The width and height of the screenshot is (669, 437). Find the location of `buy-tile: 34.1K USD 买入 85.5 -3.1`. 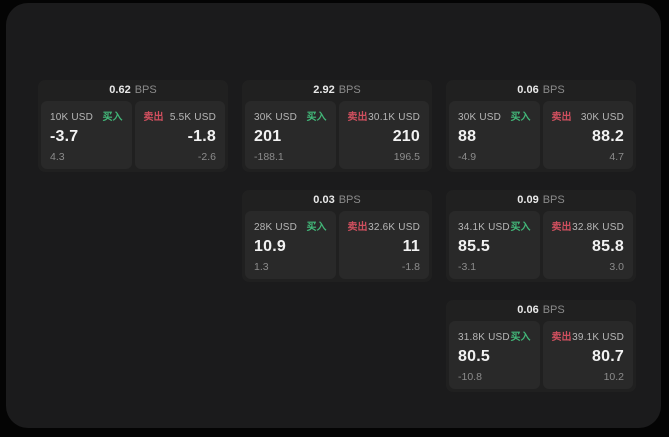

buy-tile: 34.1K USD 买入 85.5 -3.1 is located at coordinates (494, 245).